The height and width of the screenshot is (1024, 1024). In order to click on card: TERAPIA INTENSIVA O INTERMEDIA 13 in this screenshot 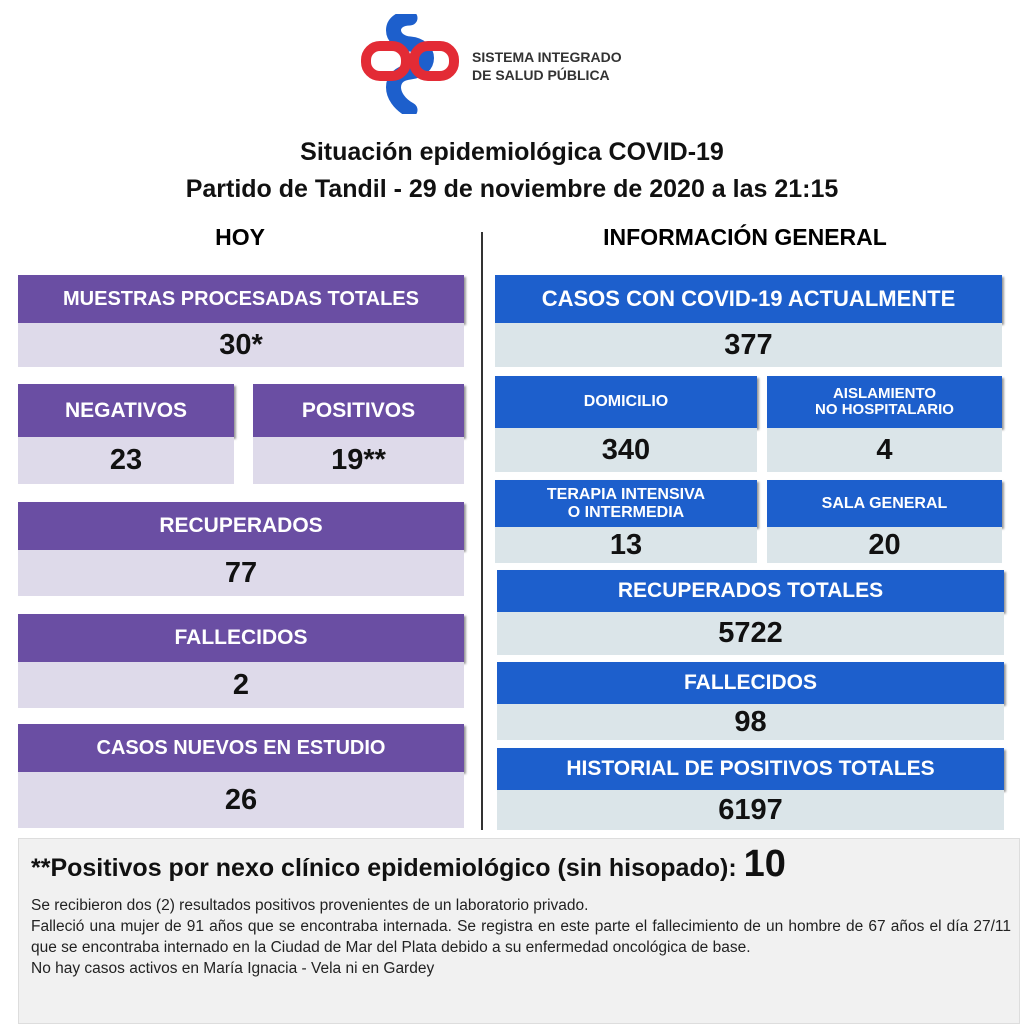, I will do `click(626, 521)`.